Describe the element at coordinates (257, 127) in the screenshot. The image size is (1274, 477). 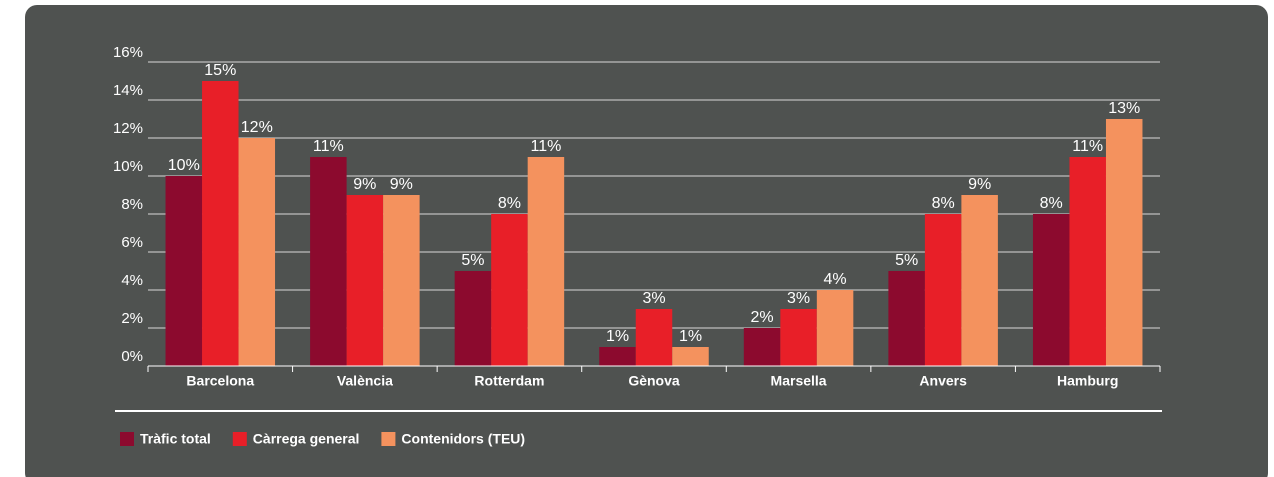
I see `data-label: 12%` at that location.